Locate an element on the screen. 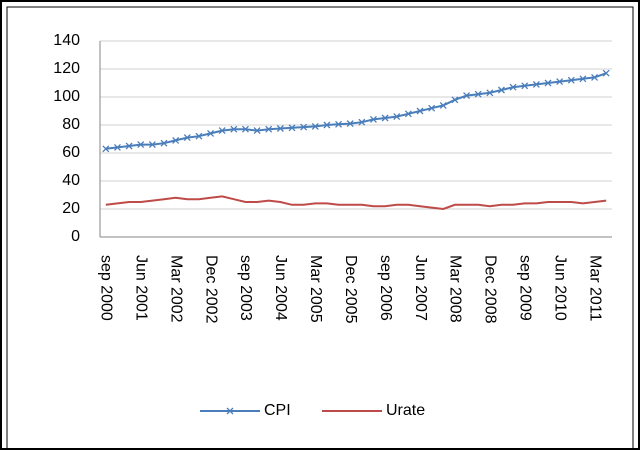  legend-label: CPI is located at coordinates (277, 410).